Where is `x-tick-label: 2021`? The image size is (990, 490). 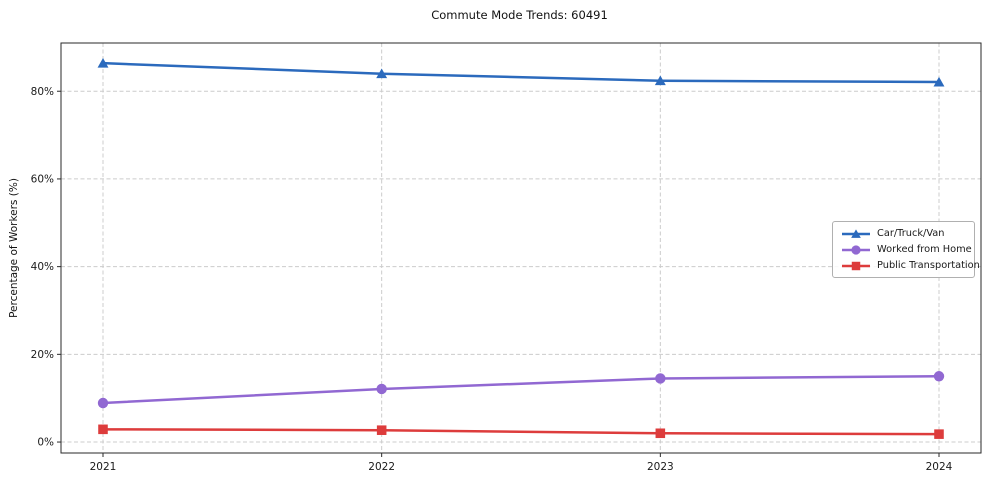
x-tick-label: 2021 is located at coordinates (103, 467).